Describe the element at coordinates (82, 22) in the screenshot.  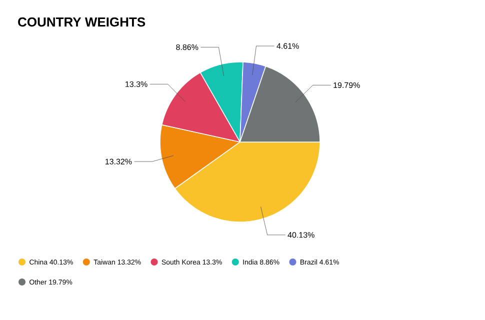
I see `chart-title: COUNTRY WEIGHTS` at that location.